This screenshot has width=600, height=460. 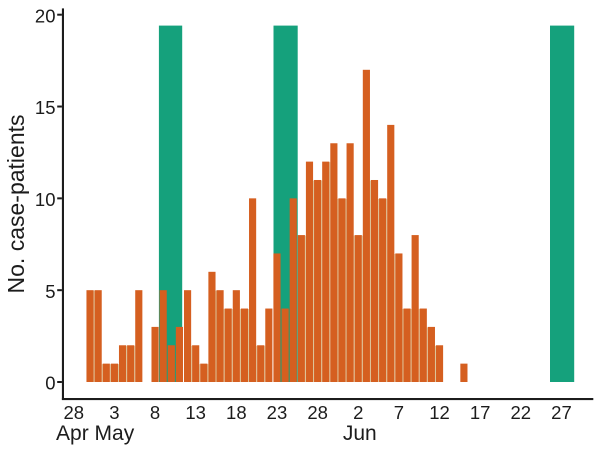 I want to click on svg-text: 2, so click(x=358, y=412).